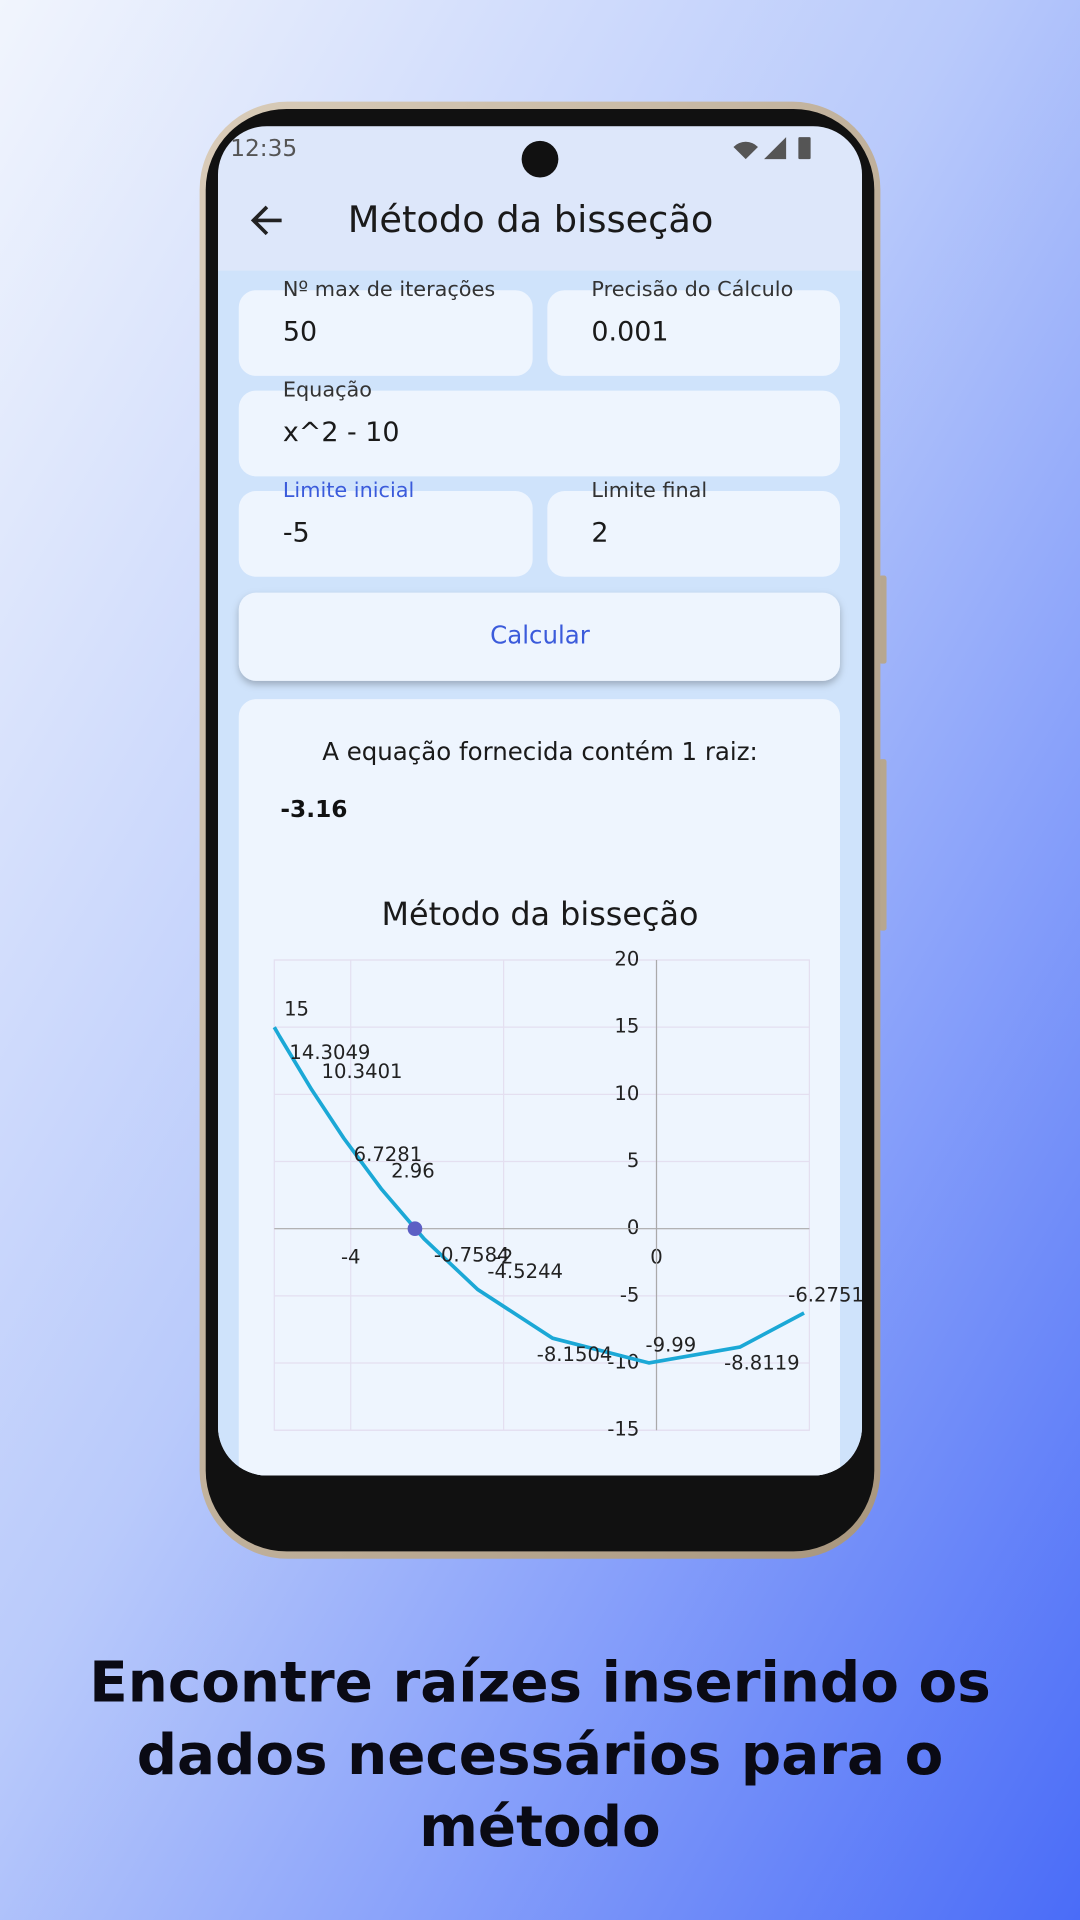  What do you see at coordinates (362, 1071) in the screenshot?
I see `data-label: 10.3401` at bounding box center [362, 1071].